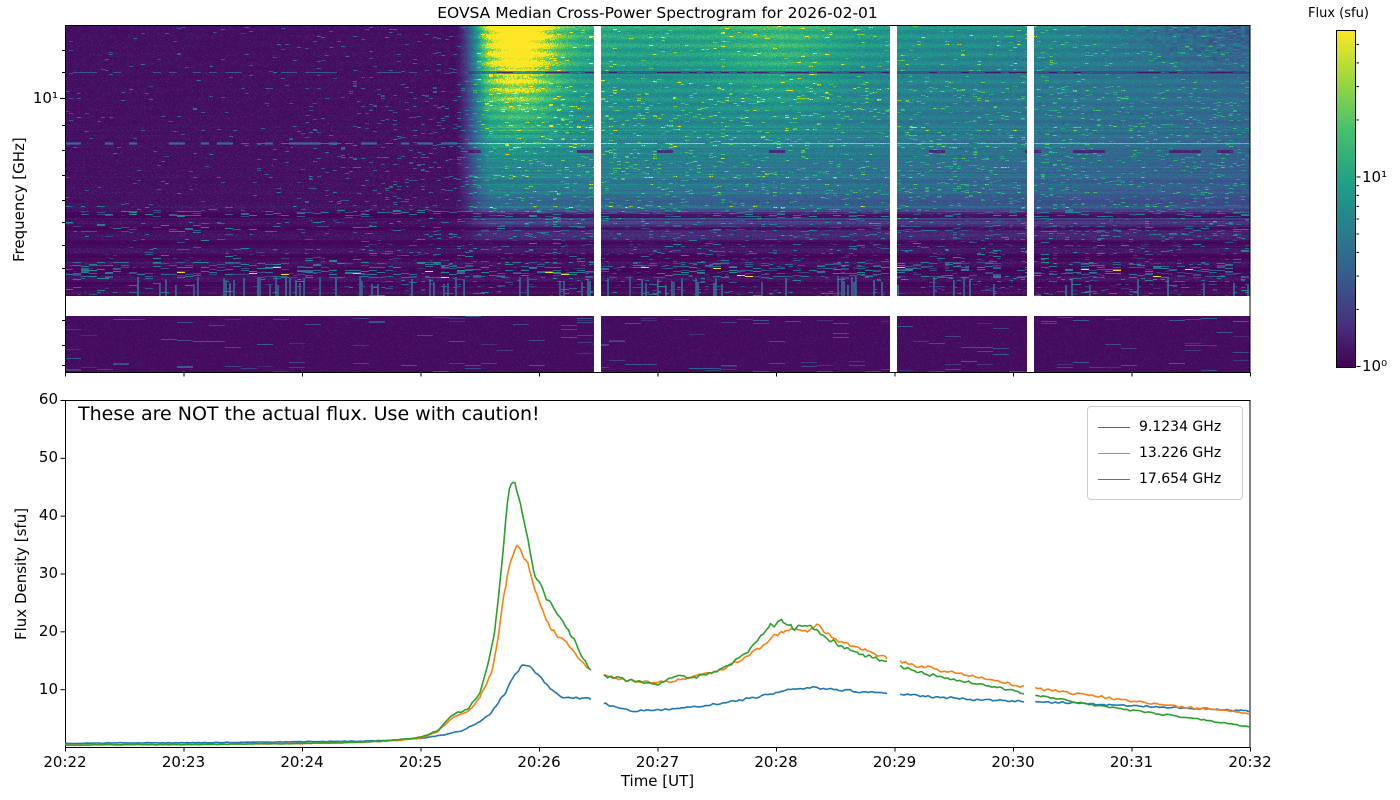 The image size is (1400, 800). Describe the element at coordinates (776, 762) in the screenshot. I see `x-tick-label: 20:28` at that location.